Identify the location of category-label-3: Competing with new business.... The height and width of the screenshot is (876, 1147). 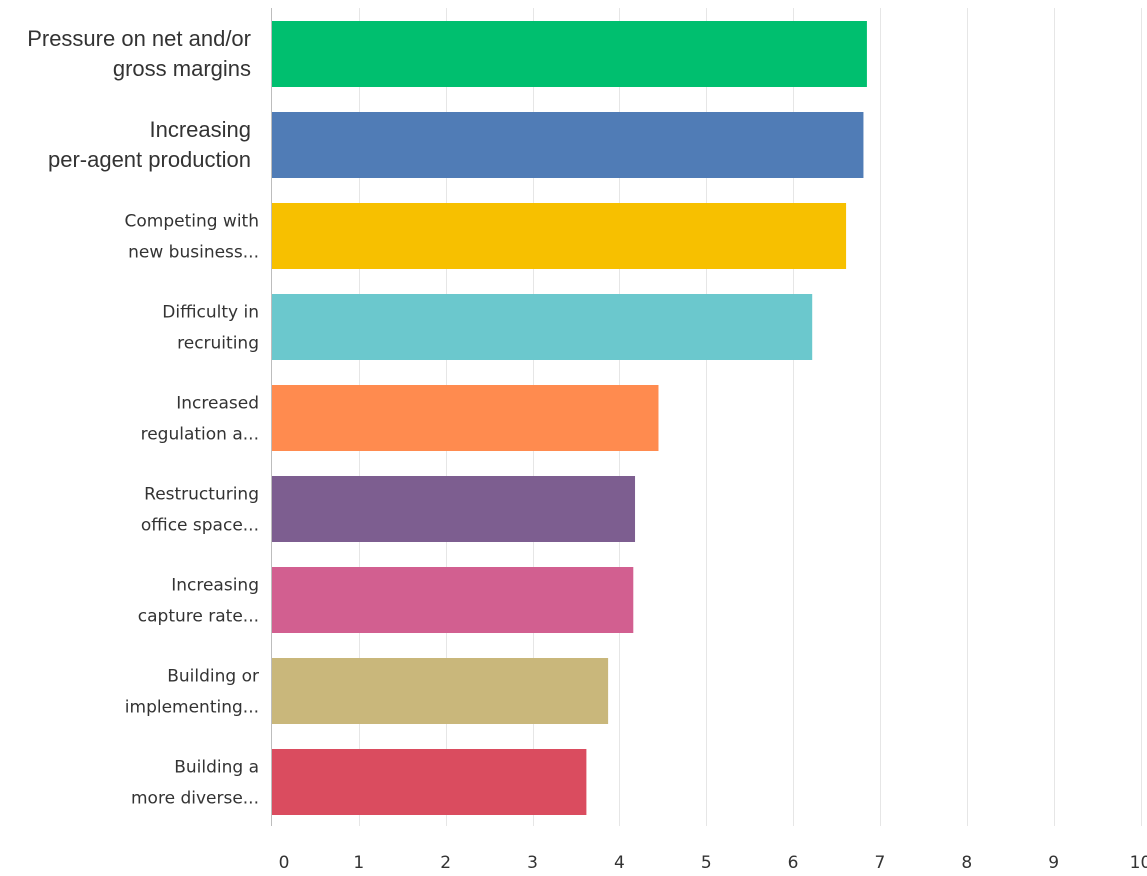
(191, 237).